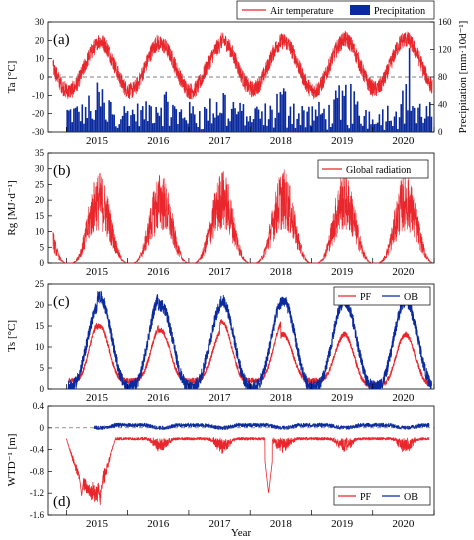  What do you see at coordinates (12, 336) in the screenshot?
I see `panel-c-y-axis-label: Ts [°C]` at bounding box center [12, 336].